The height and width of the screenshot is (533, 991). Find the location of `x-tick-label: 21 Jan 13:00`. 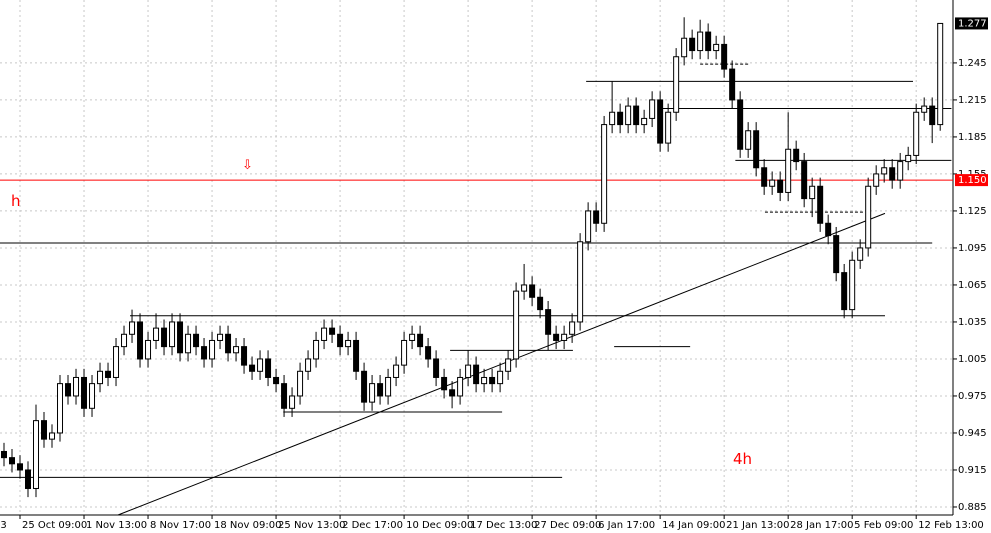

x-tick-label: 21 Jan 13:00 is located at coordinates (757, 525).